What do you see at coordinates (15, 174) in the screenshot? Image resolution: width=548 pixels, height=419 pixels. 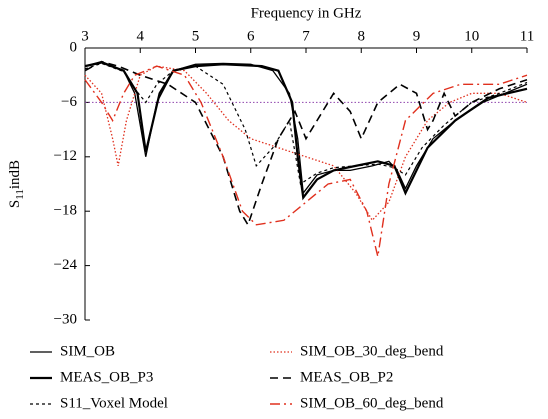 I see `y-title-rest: indB` at bounding box center [15, 174].